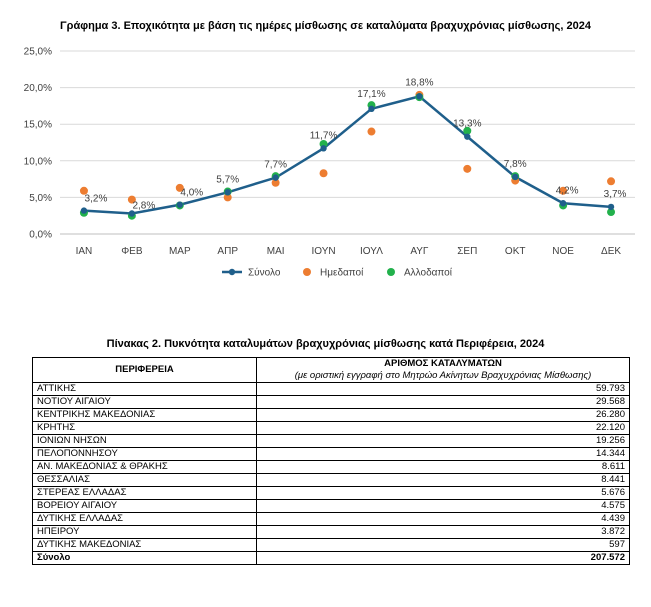 Image resolution: width=651 pixels, height=607 pixels. Describe the element at coordinates (443, 480) in the screenshot. I see `region-count: 8.441` at that location.